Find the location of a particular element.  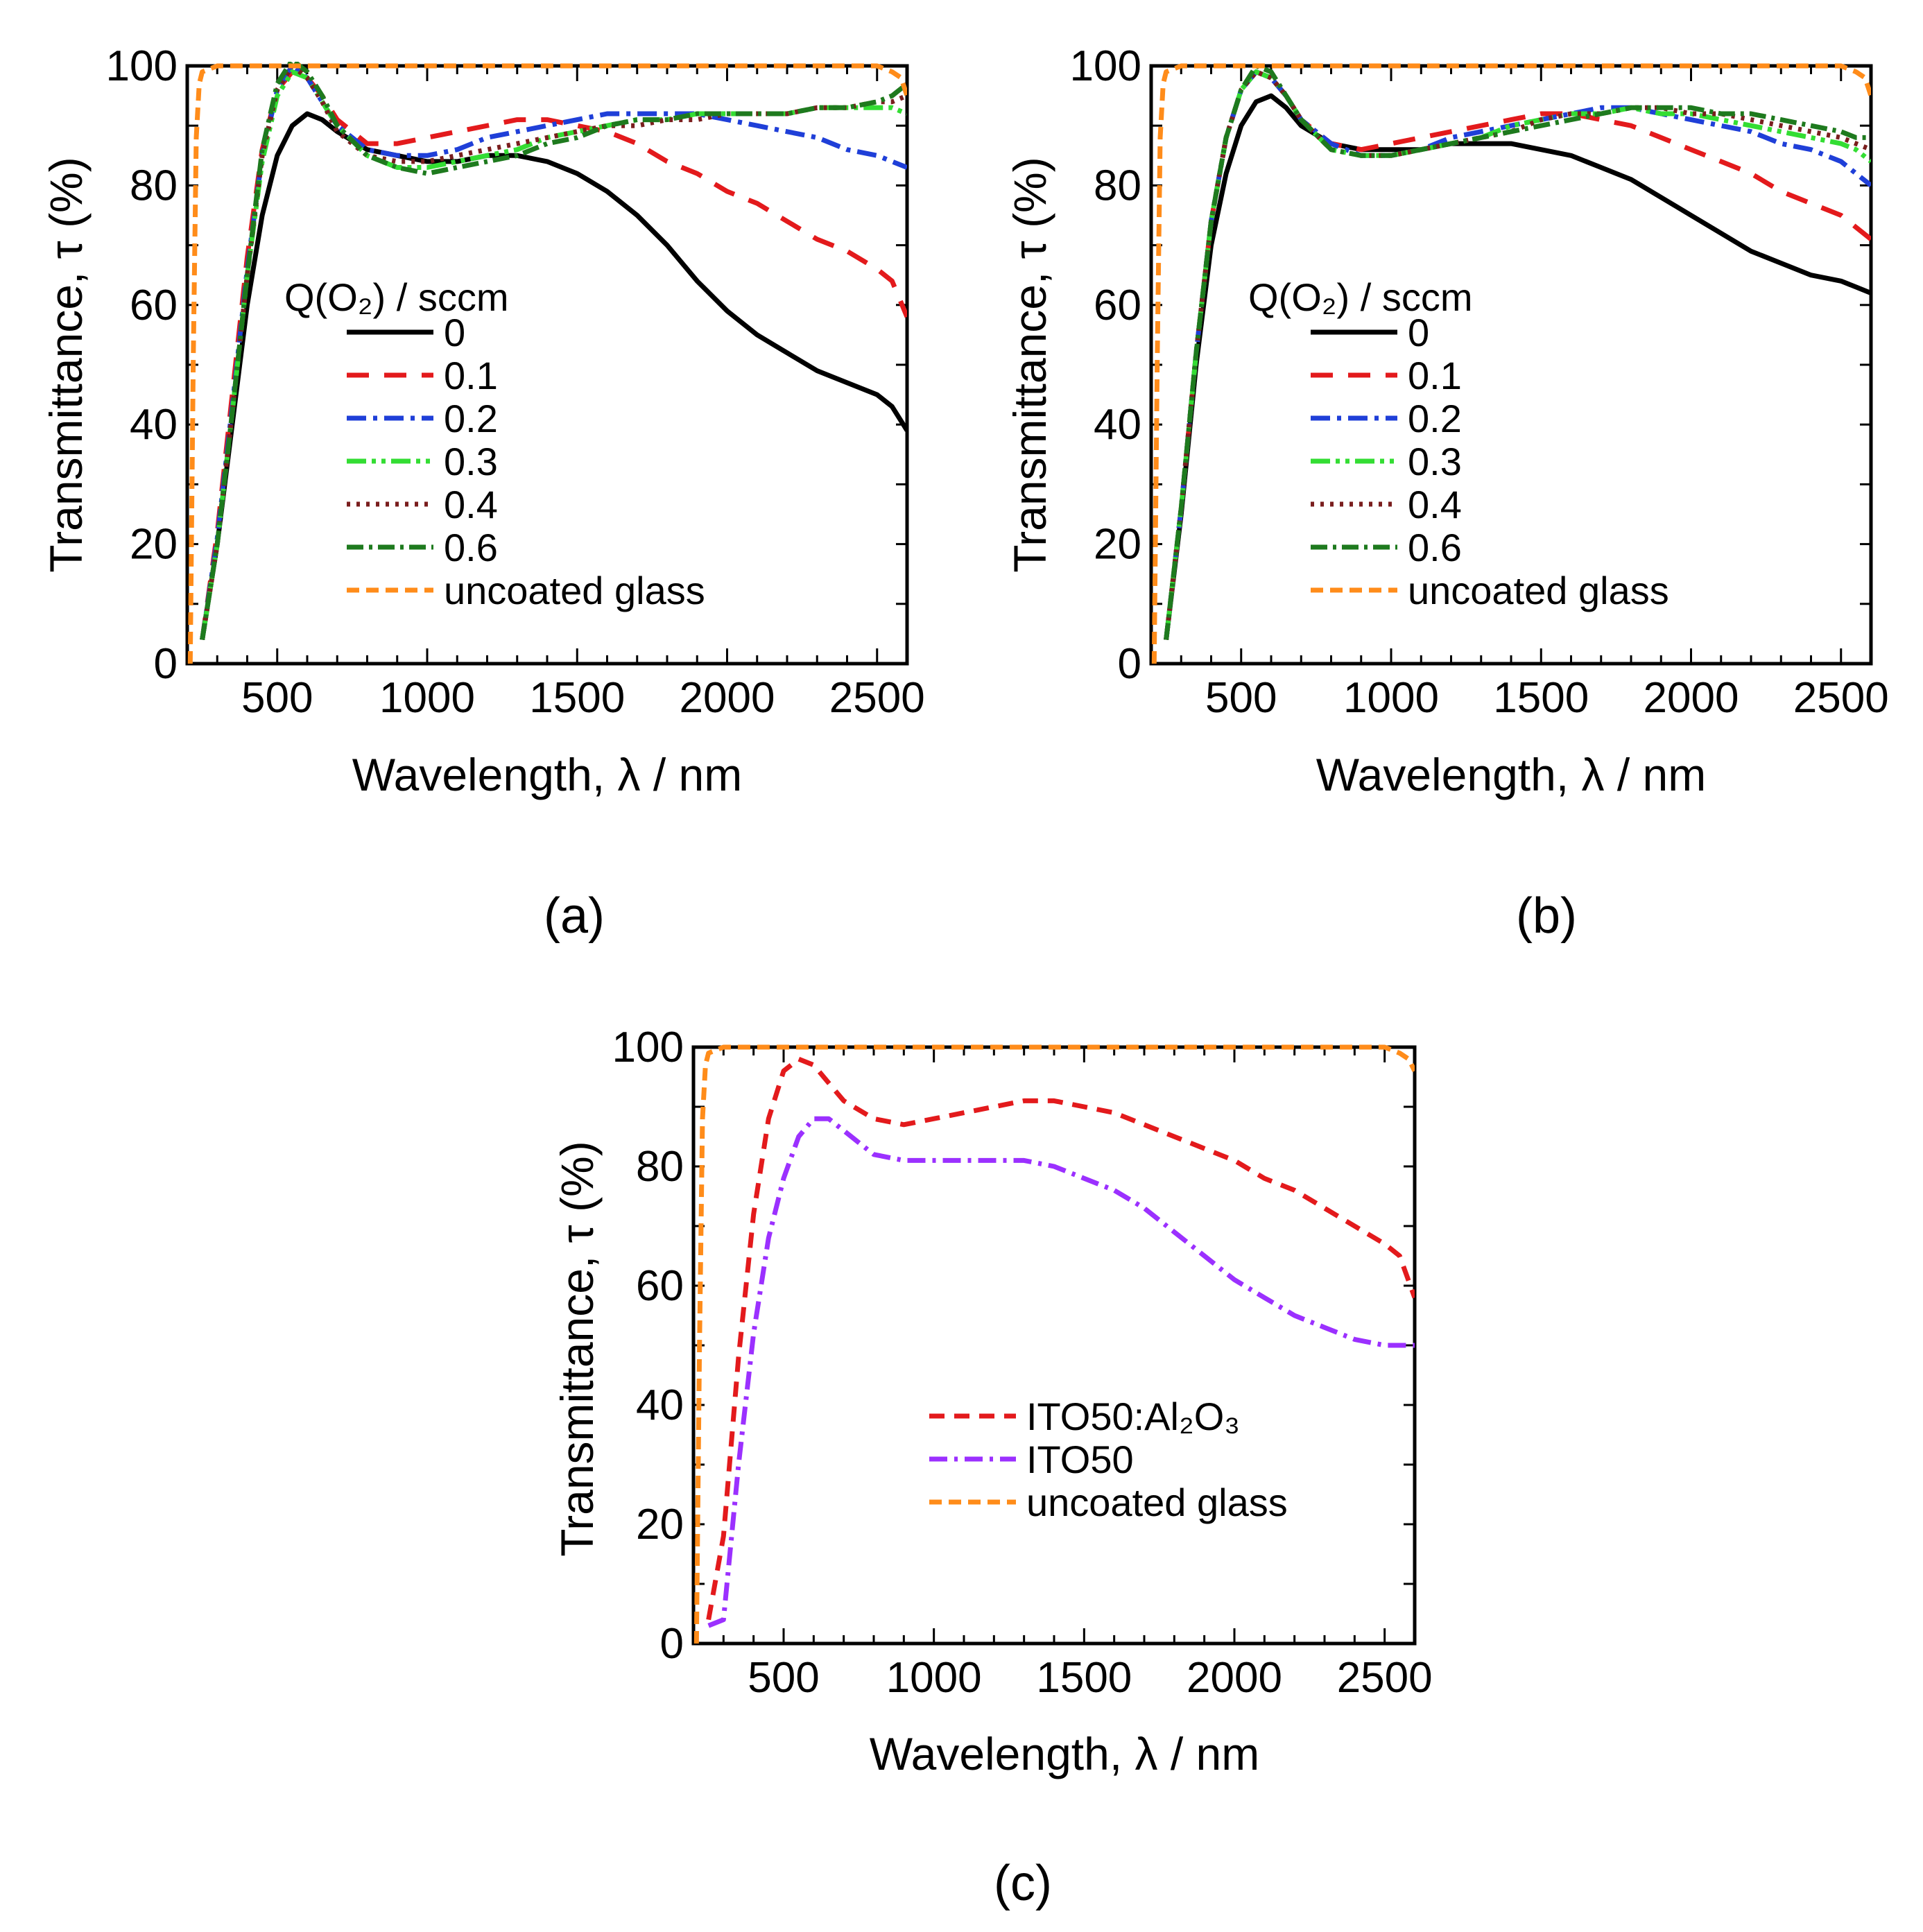

series-line-ITO50-Al-O- is located at coordinates (1060, 1338).